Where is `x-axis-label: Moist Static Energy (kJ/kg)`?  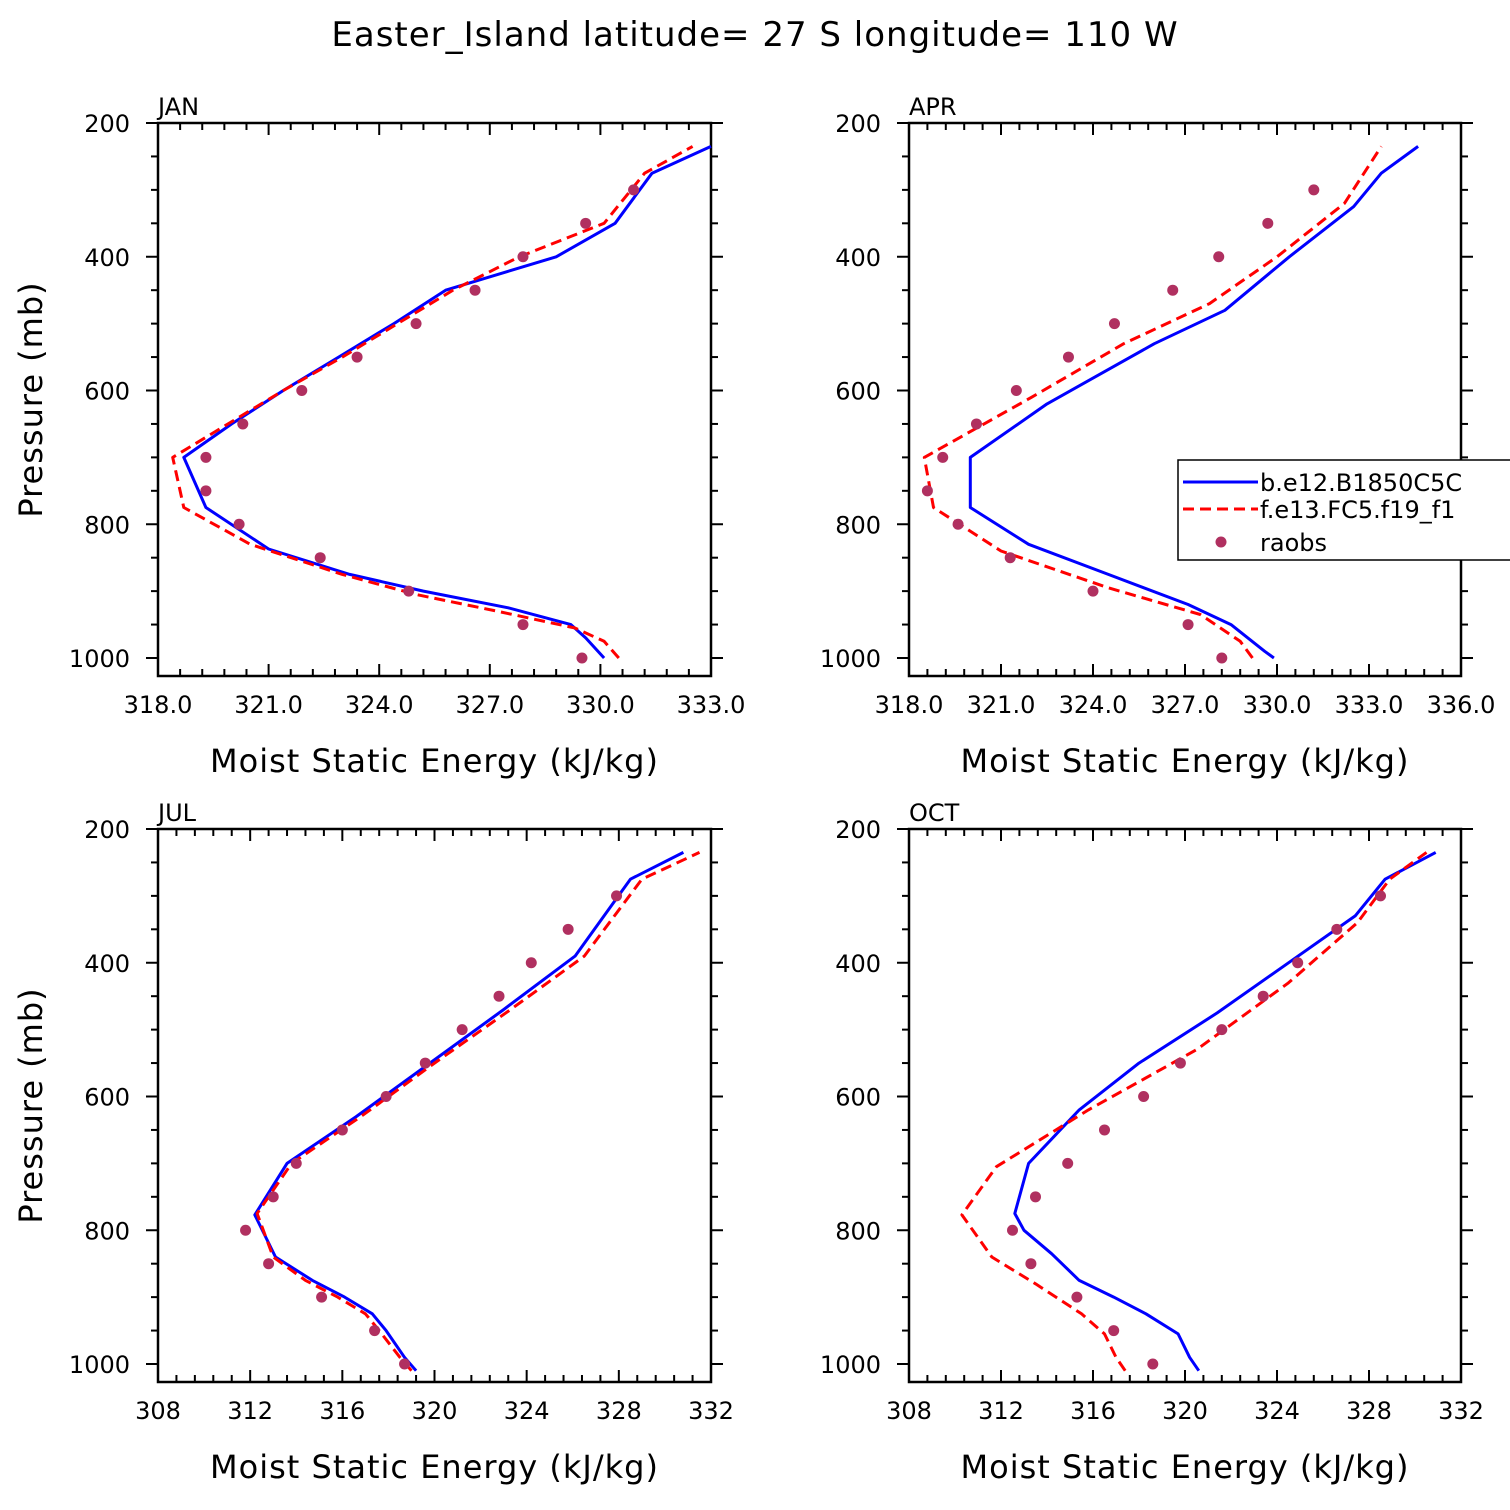
x-axis-label: Moist Static Energy (kJ/kg) is located at coordinates (434, 1467).